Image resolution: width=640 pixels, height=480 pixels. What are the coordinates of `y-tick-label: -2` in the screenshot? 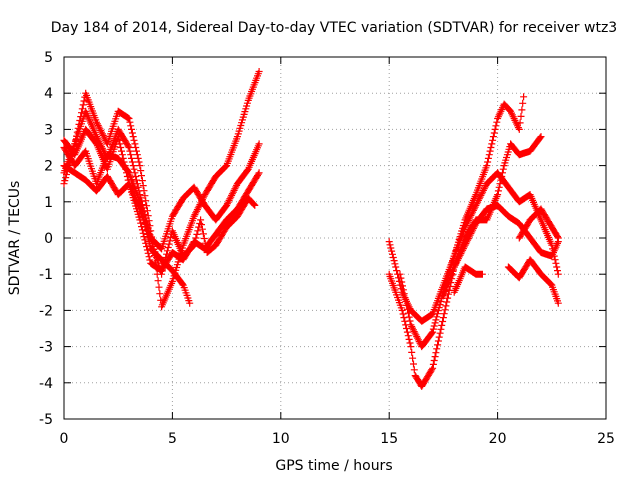 It's located at (46, 311).